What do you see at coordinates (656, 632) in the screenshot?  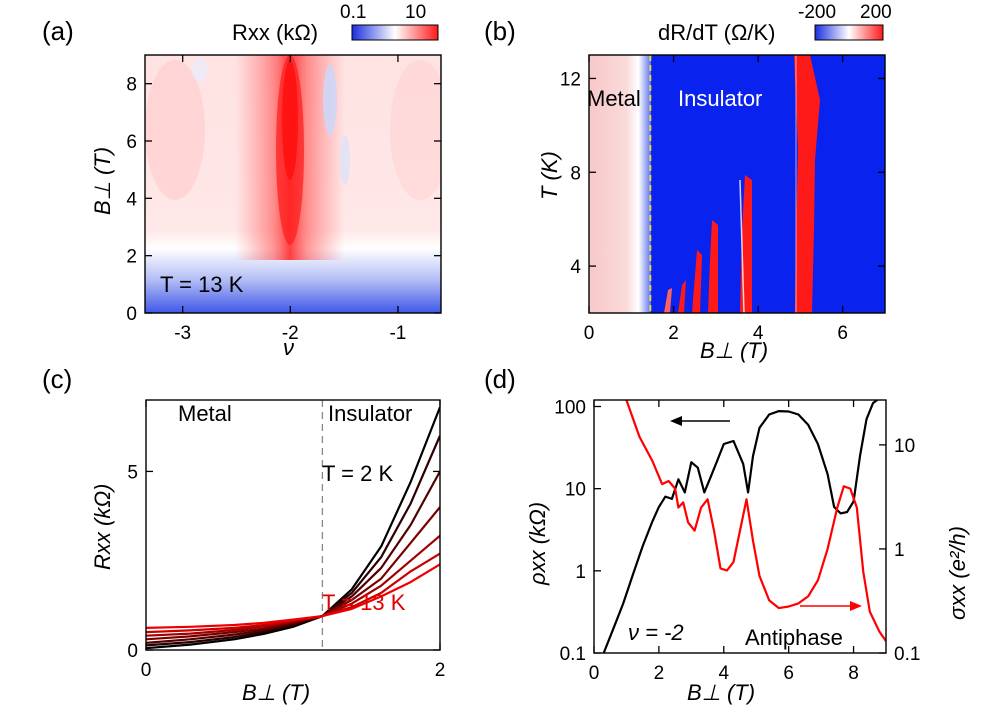 I see `annotation-d-filling: ν = -2` at bounding box center [656, 632].